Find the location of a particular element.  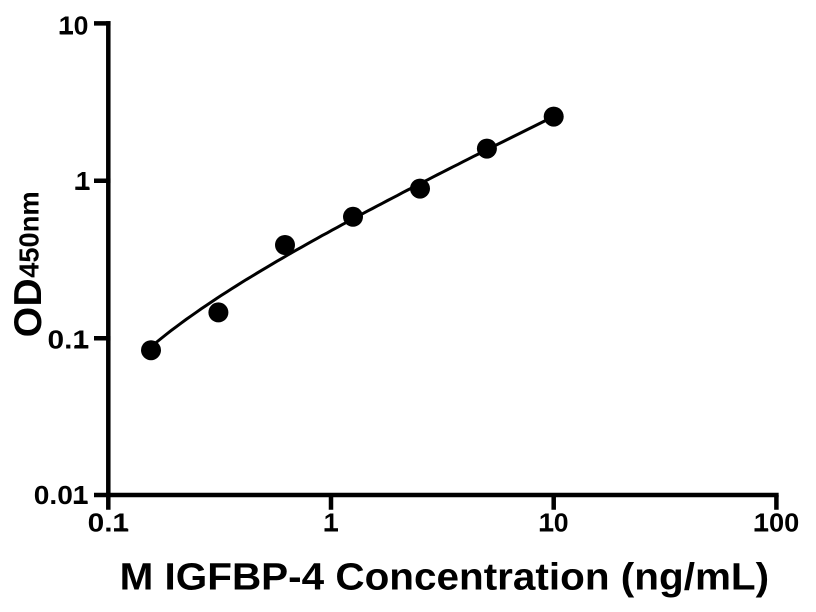

svg-text: 100 is located at coordinates (776, 523).